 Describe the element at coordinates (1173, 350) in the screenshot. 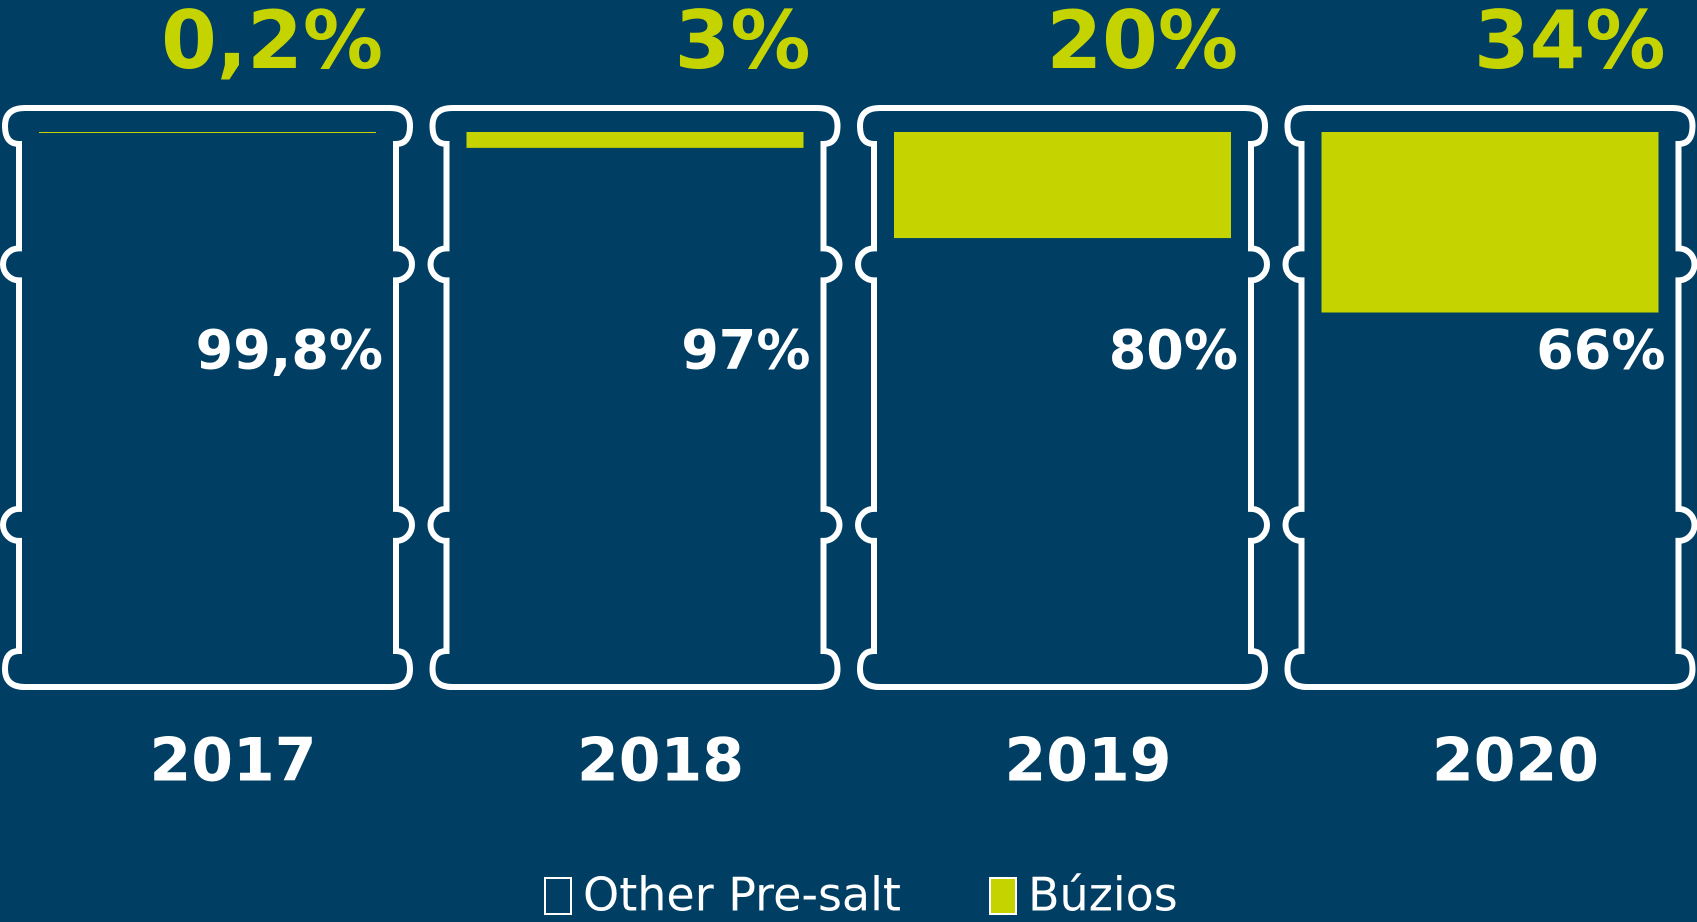

I see `inner-value-label: 80%` at that location.